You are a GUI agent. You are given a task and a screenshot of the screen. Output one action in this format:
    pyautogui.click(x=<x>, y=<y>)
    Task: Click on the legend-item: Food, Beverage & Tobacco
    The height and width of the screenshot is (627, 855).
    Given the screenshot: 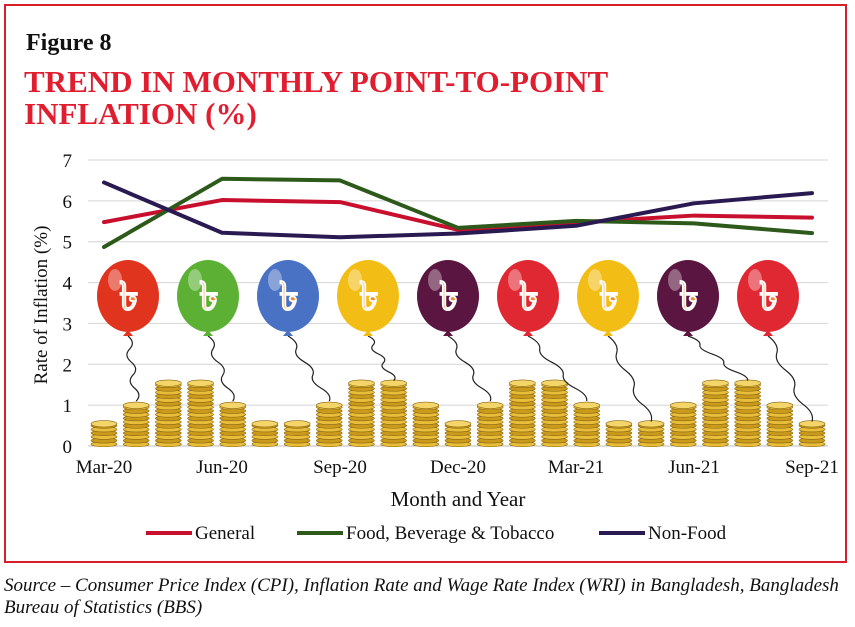 What is the action you would take?
    pyautogui.click(x=425, y=533)
    